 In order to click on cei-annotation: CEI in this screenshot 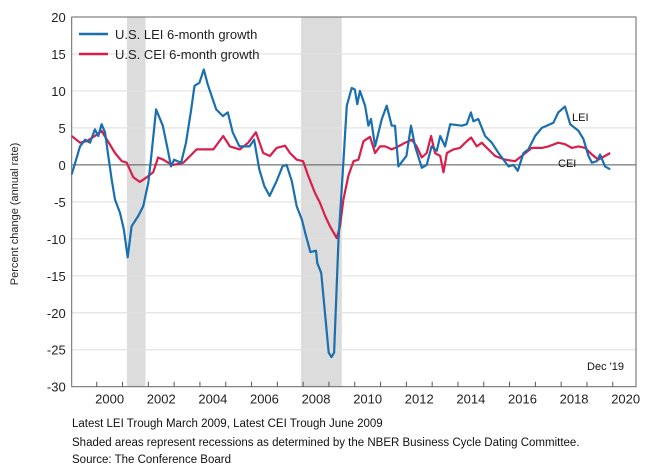, I will do `click(567, 164)`.